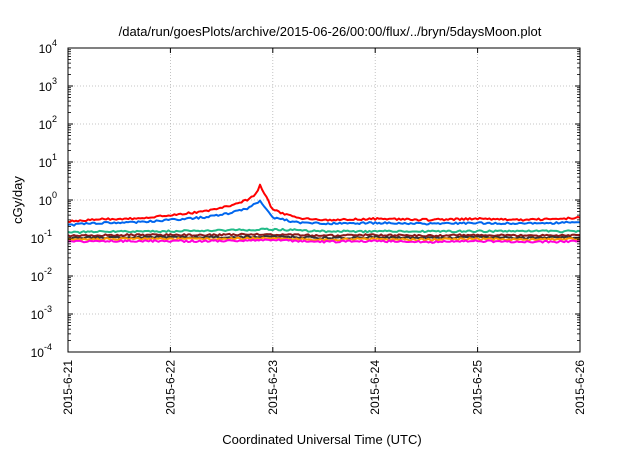 The width and height of the screenshot is (640, 453). I want to click on y-tick-exponent: -3, so click(48, 309).